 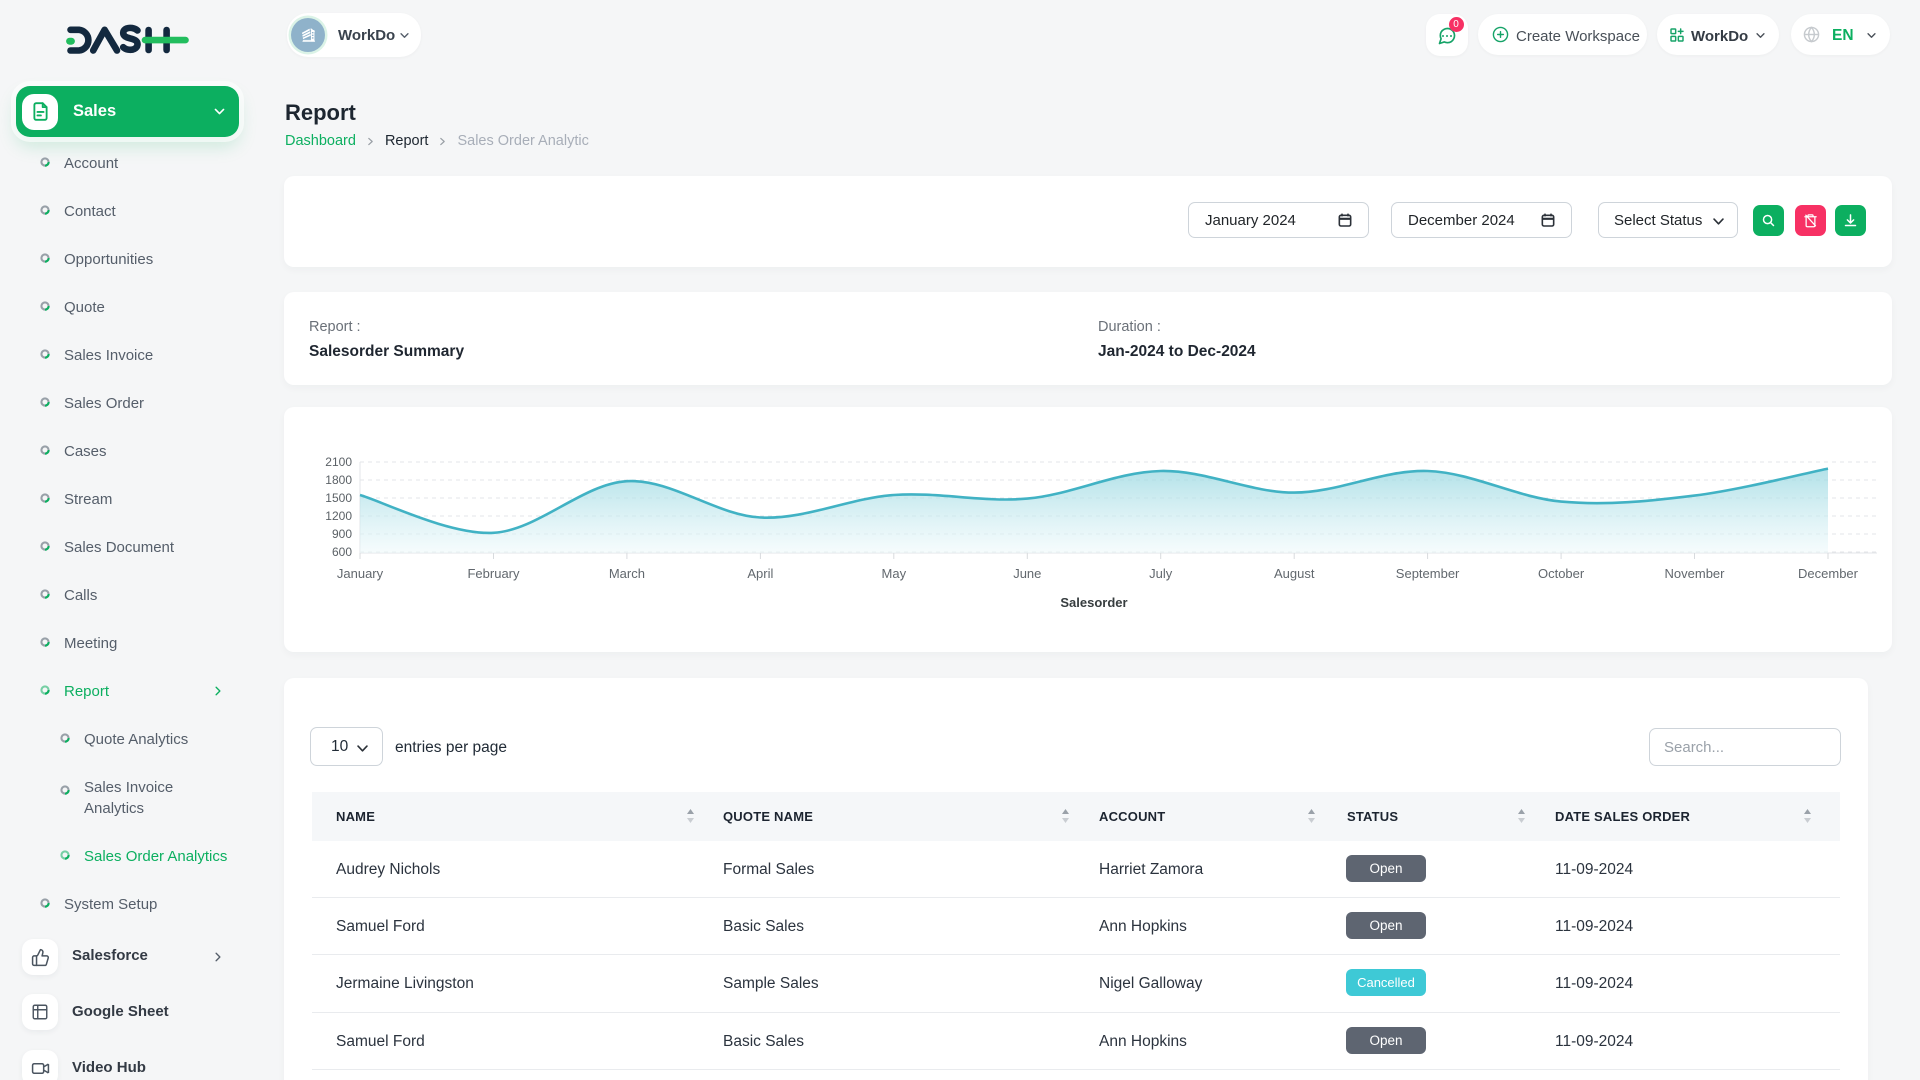 What do you see at coordinates (760, 573) in the screenshot?
I see `svg-text: April` at bounding box center [760, 573].